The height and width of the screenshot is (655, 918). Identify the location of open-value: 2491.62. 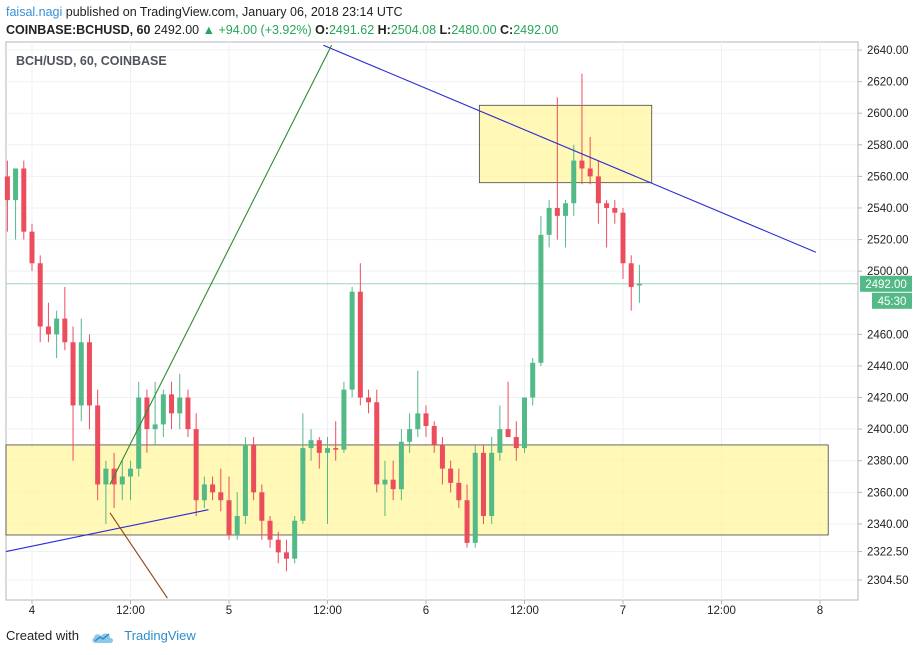
(351, 30).